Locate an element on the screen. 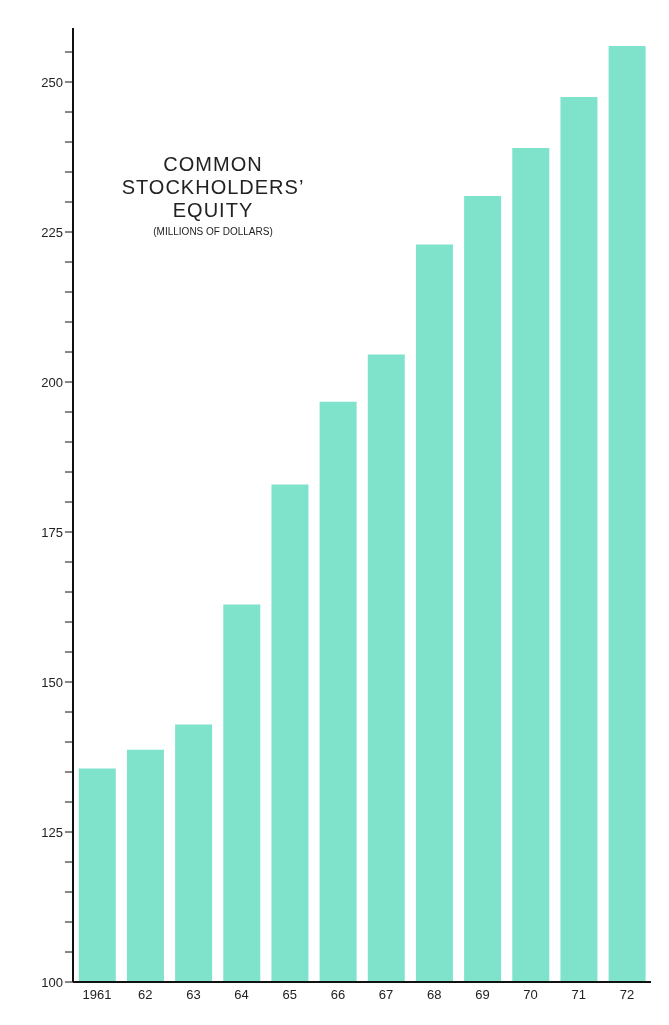 The width and height of the screenshot is (669, 1025). x-tick-label: 70 is located at coordinates (530, 995).